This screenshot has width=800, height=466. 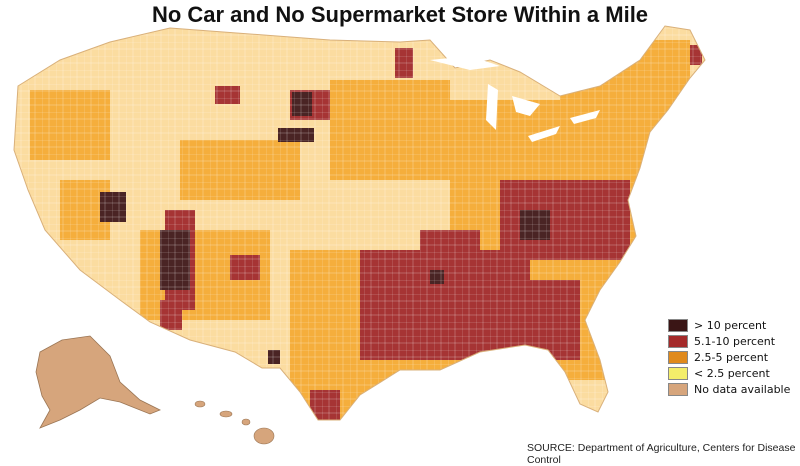 I want to click on lake-erie, so click(x=544, y=134).